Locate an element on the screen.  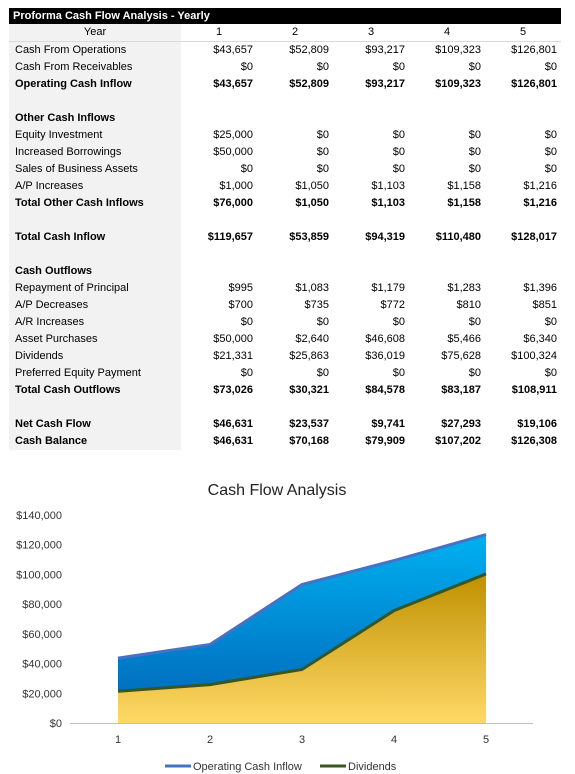
row-label: A/R Increases is located at coordinates (95, 322).